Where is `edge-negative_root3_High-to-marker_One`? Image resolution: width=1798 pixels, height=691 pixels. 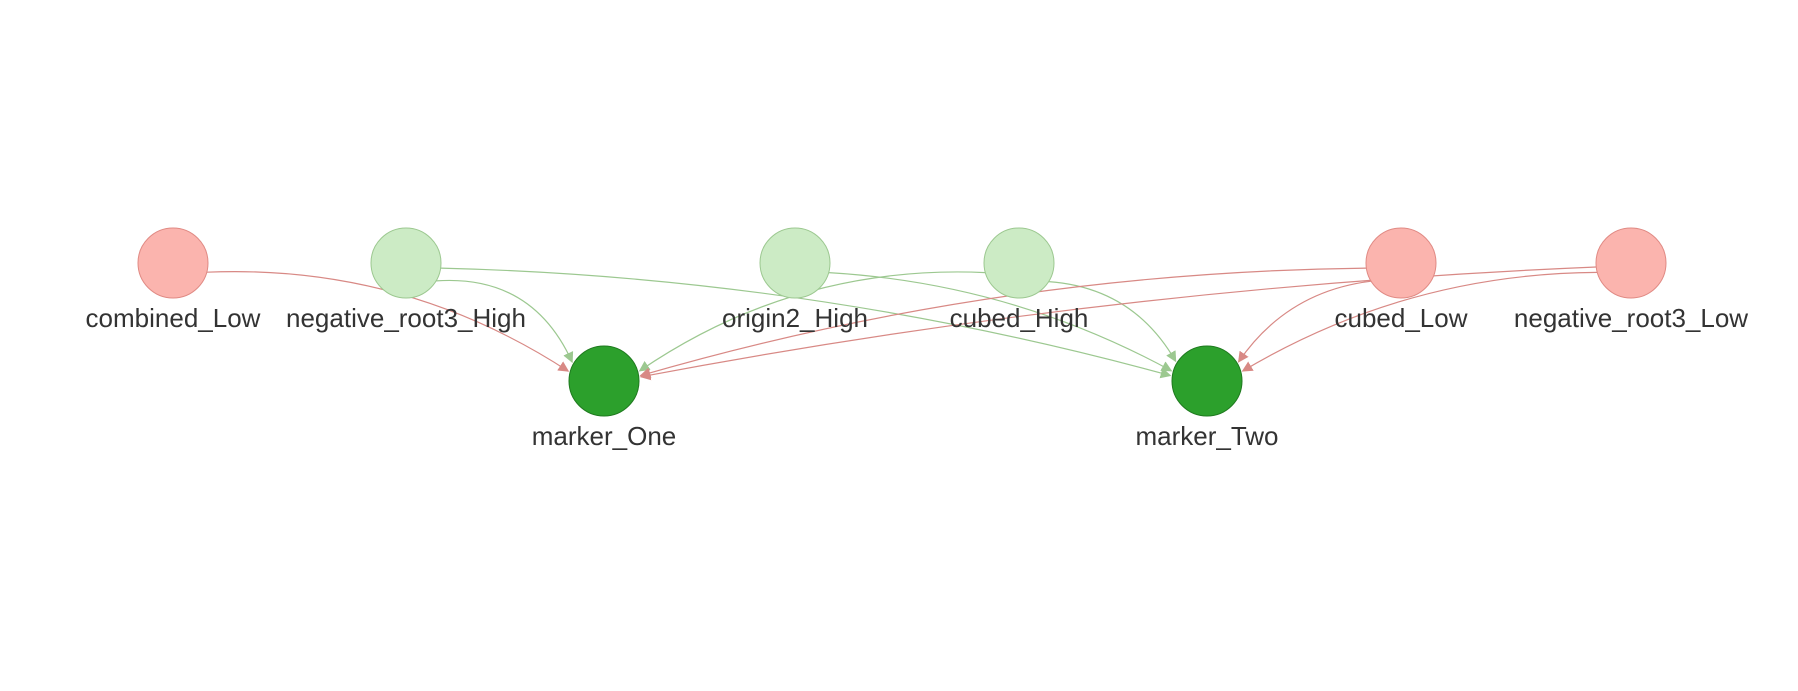
edge-negative_root3_High-to-marker_One is located at coordinates (505, 321).